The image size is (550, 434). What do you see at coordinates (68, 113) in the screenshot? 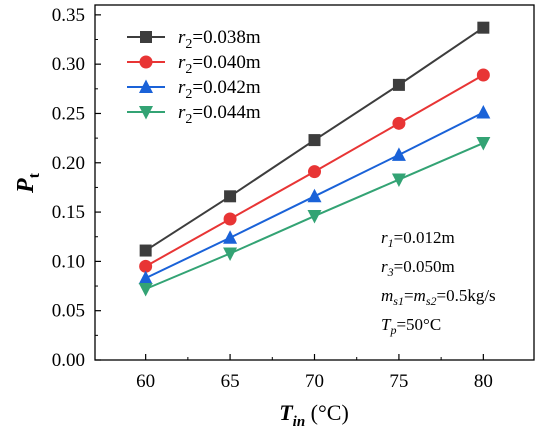
I see `y-tick-label: 0.25` at bounding box center [68, 113].